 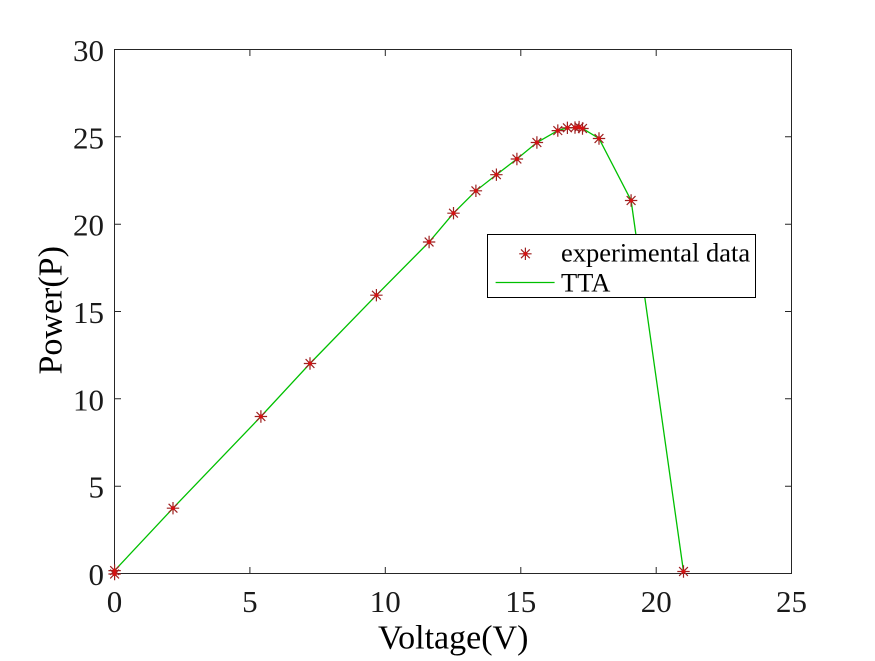 I want to click on svg-text: TTA, so click(x=585, y=283).